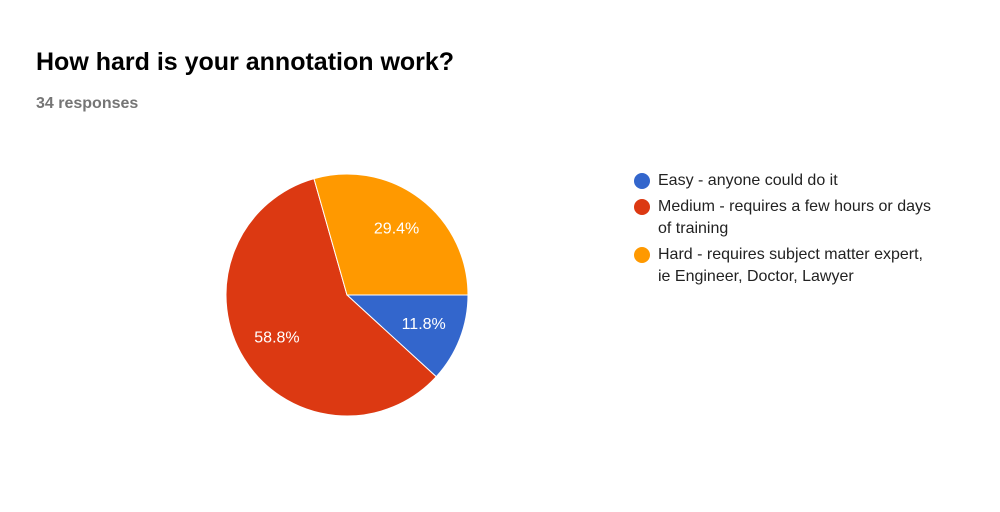 The width and height of the screenshot is (1000, 512). What do you see at coordinates (87, 103) in the screenshot?
I see `chart-subtitle: 34 responses` at bounding box center [87, 103].